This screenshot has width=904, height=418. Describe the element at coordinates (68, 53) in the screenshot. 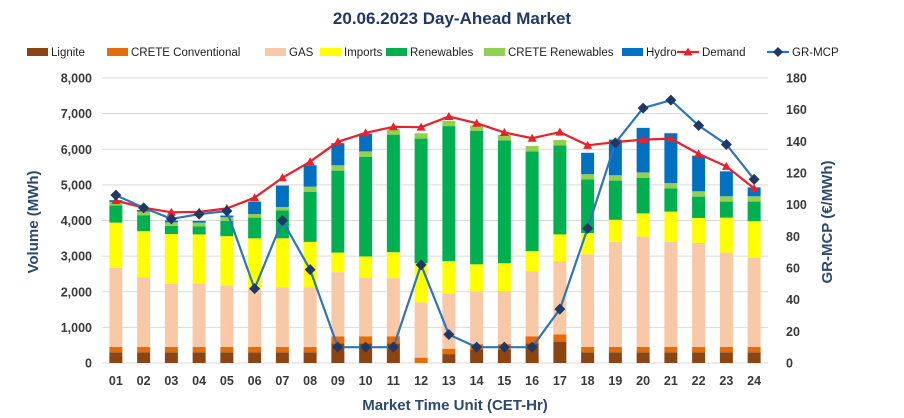

I see `legend-label: Lignite` at that location.